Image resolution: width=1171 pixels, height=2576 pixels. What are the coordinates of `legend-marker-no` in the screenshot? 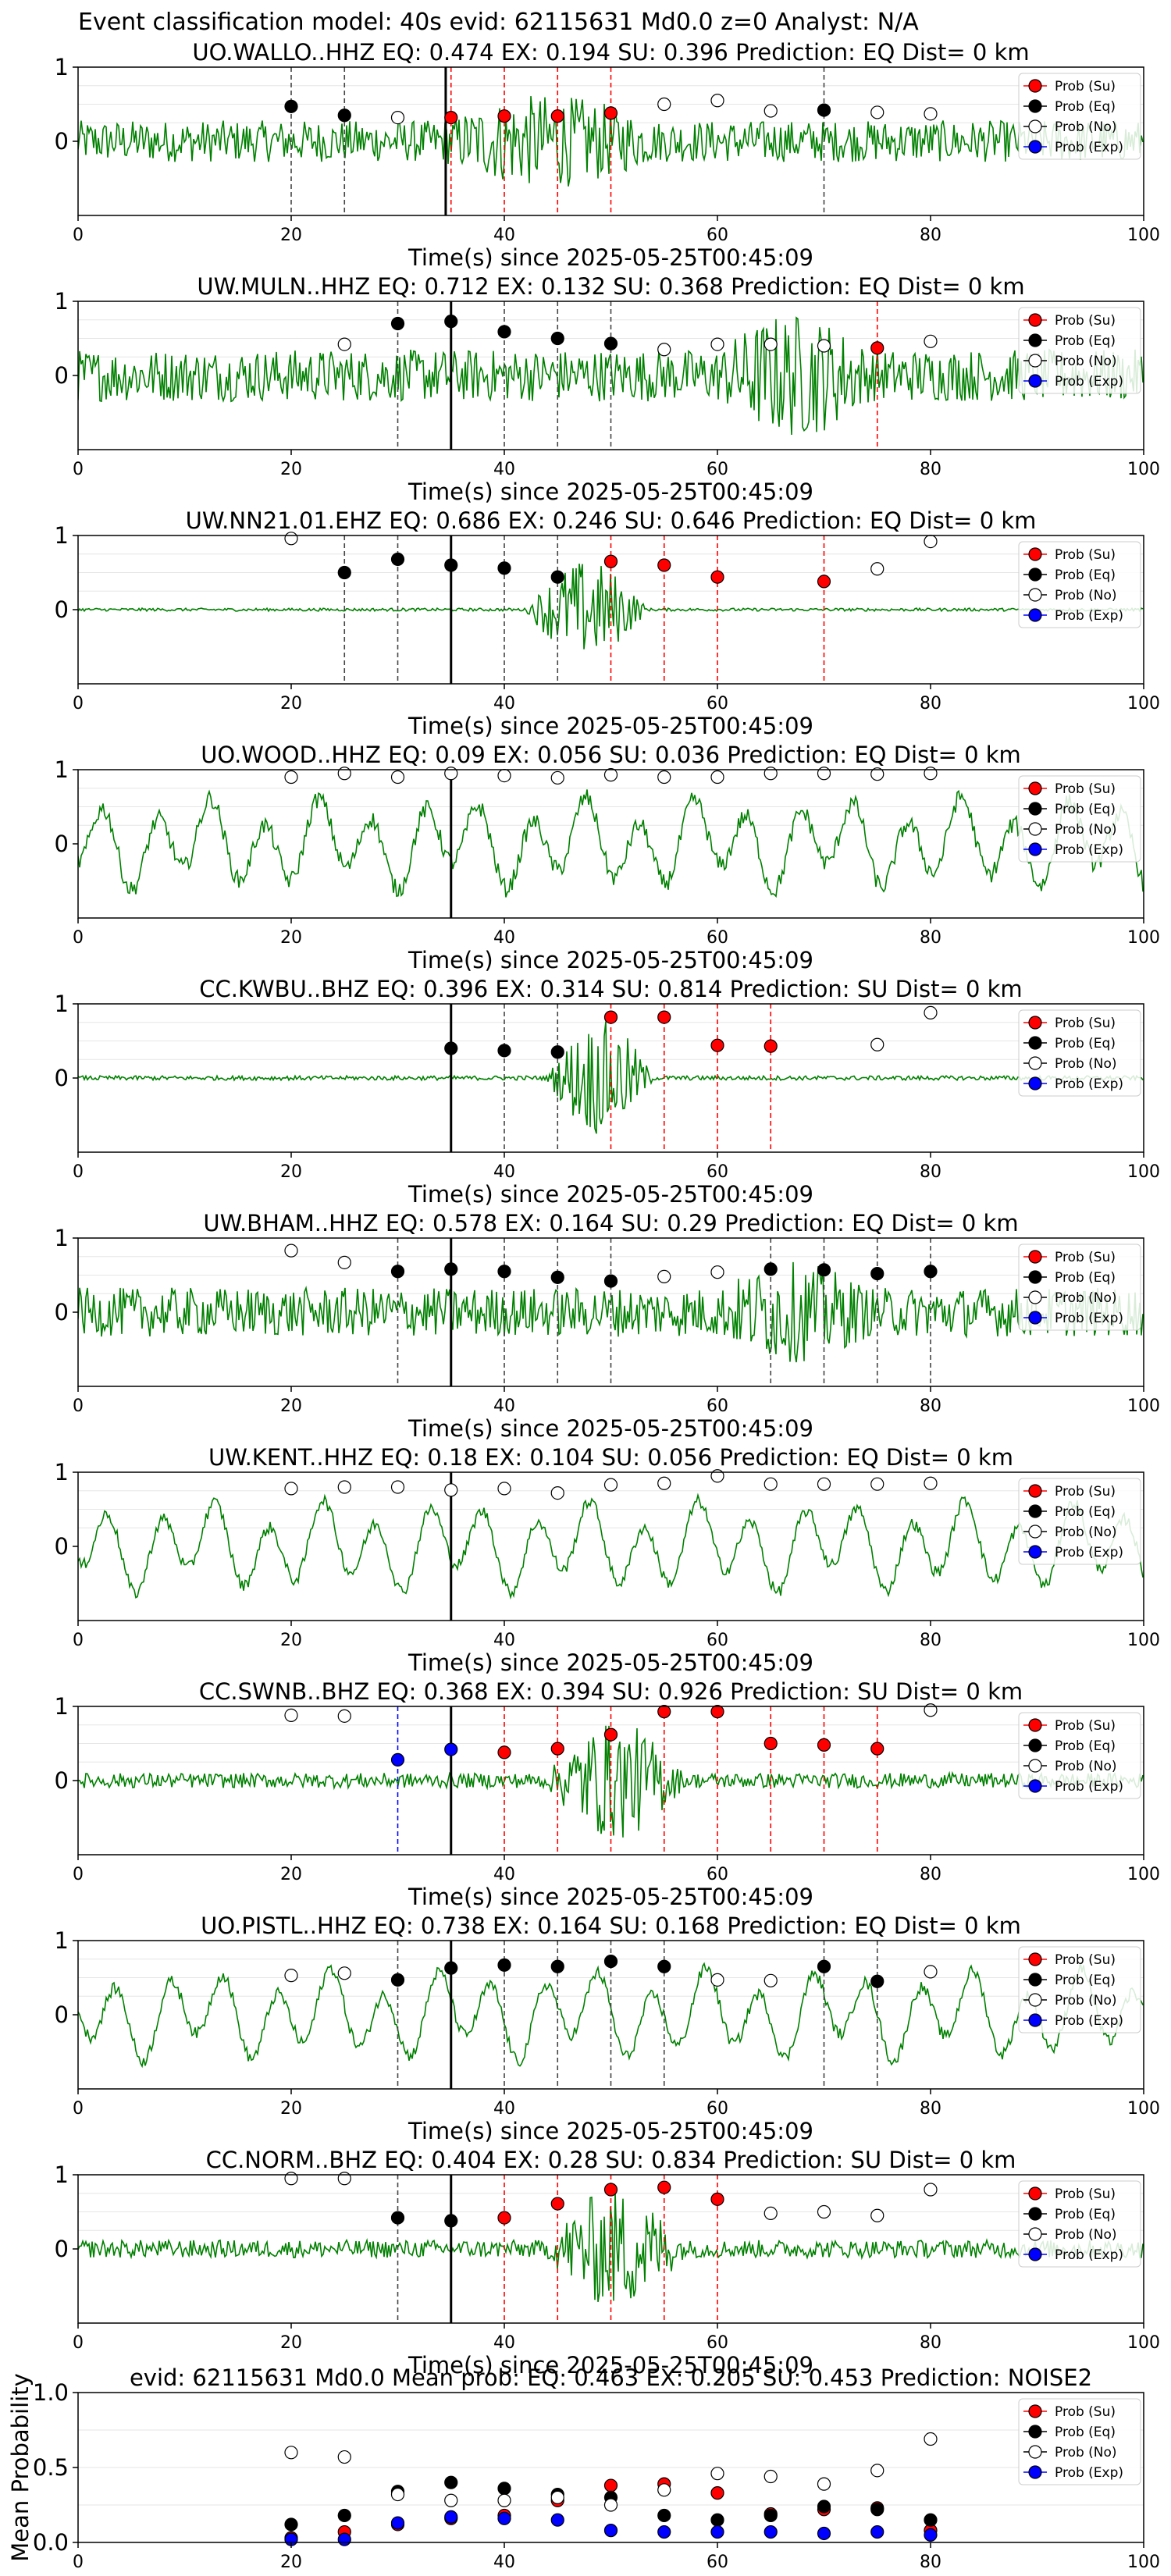 It's located at (1035, 829).